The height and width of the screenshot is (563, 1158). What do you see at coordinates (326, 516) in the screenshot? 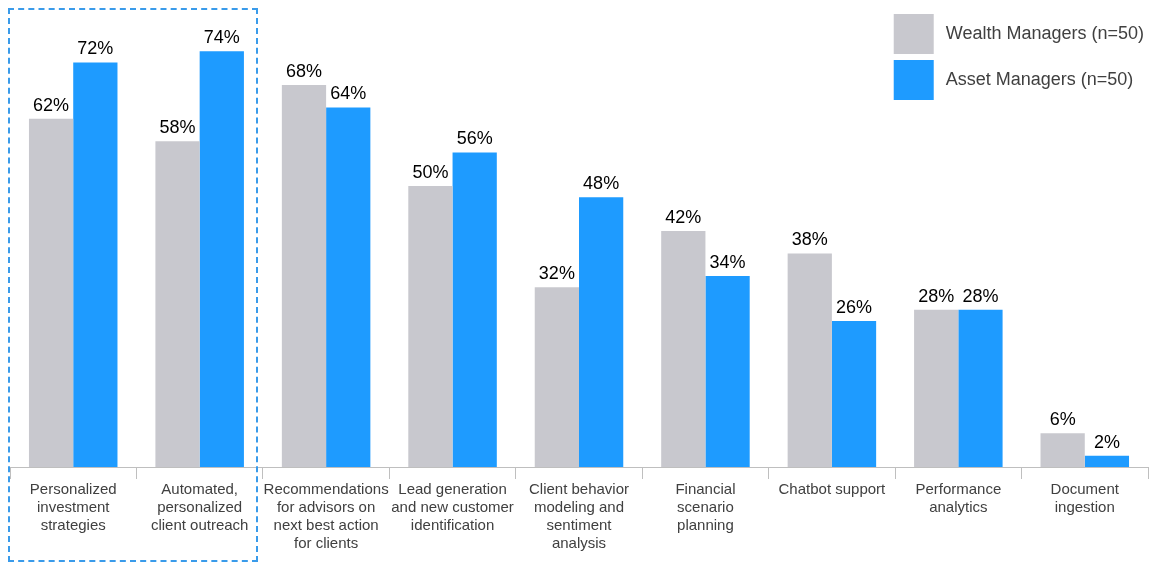
I see `x-tick-label: Recommendations for advisors on next best action for clients` at bounding box center [326, 516].